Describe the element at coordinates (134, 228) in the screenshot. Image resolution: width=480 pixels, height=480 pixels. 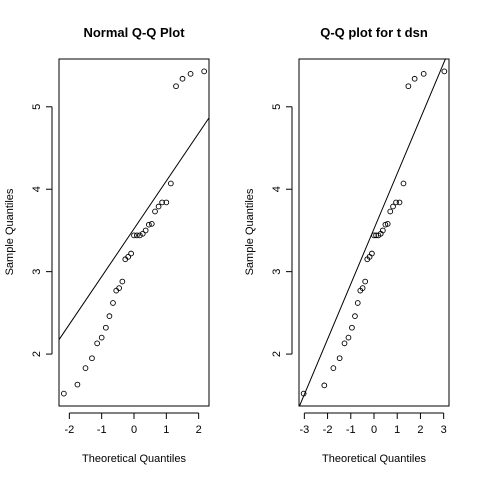
I see `qq-reference-line` at that location.